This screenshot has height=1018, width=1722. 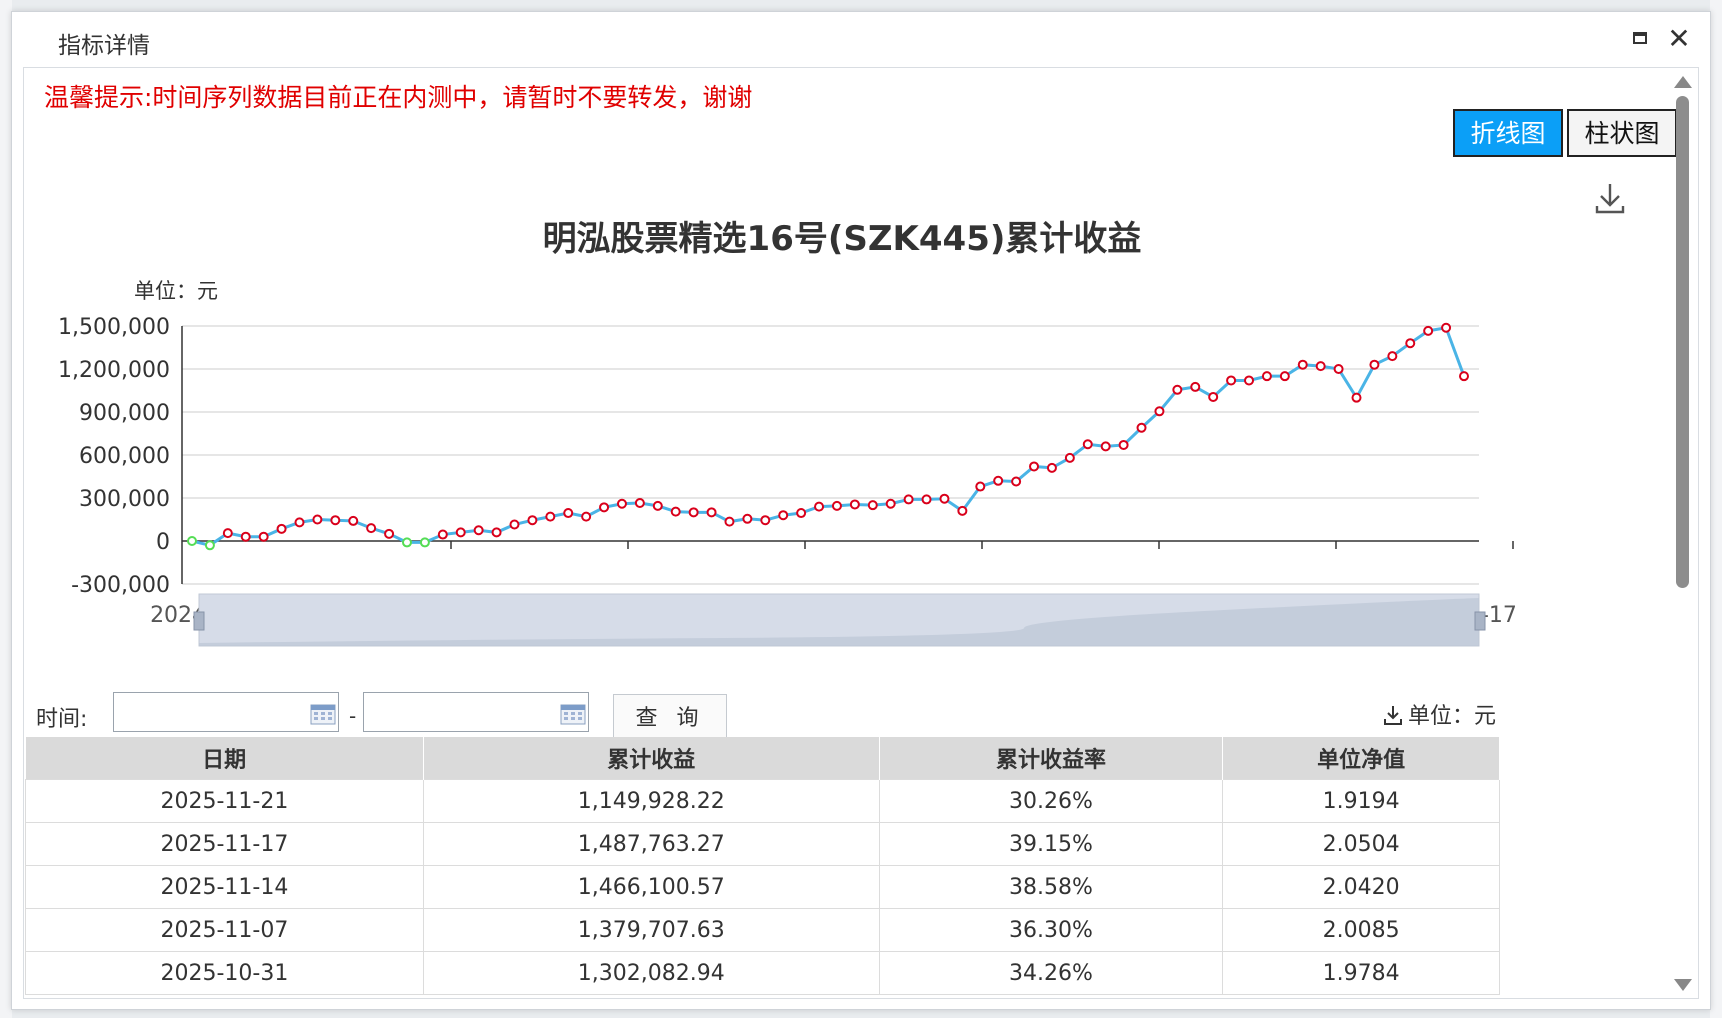 I want to click on background-left, so click(x=6, y=509).